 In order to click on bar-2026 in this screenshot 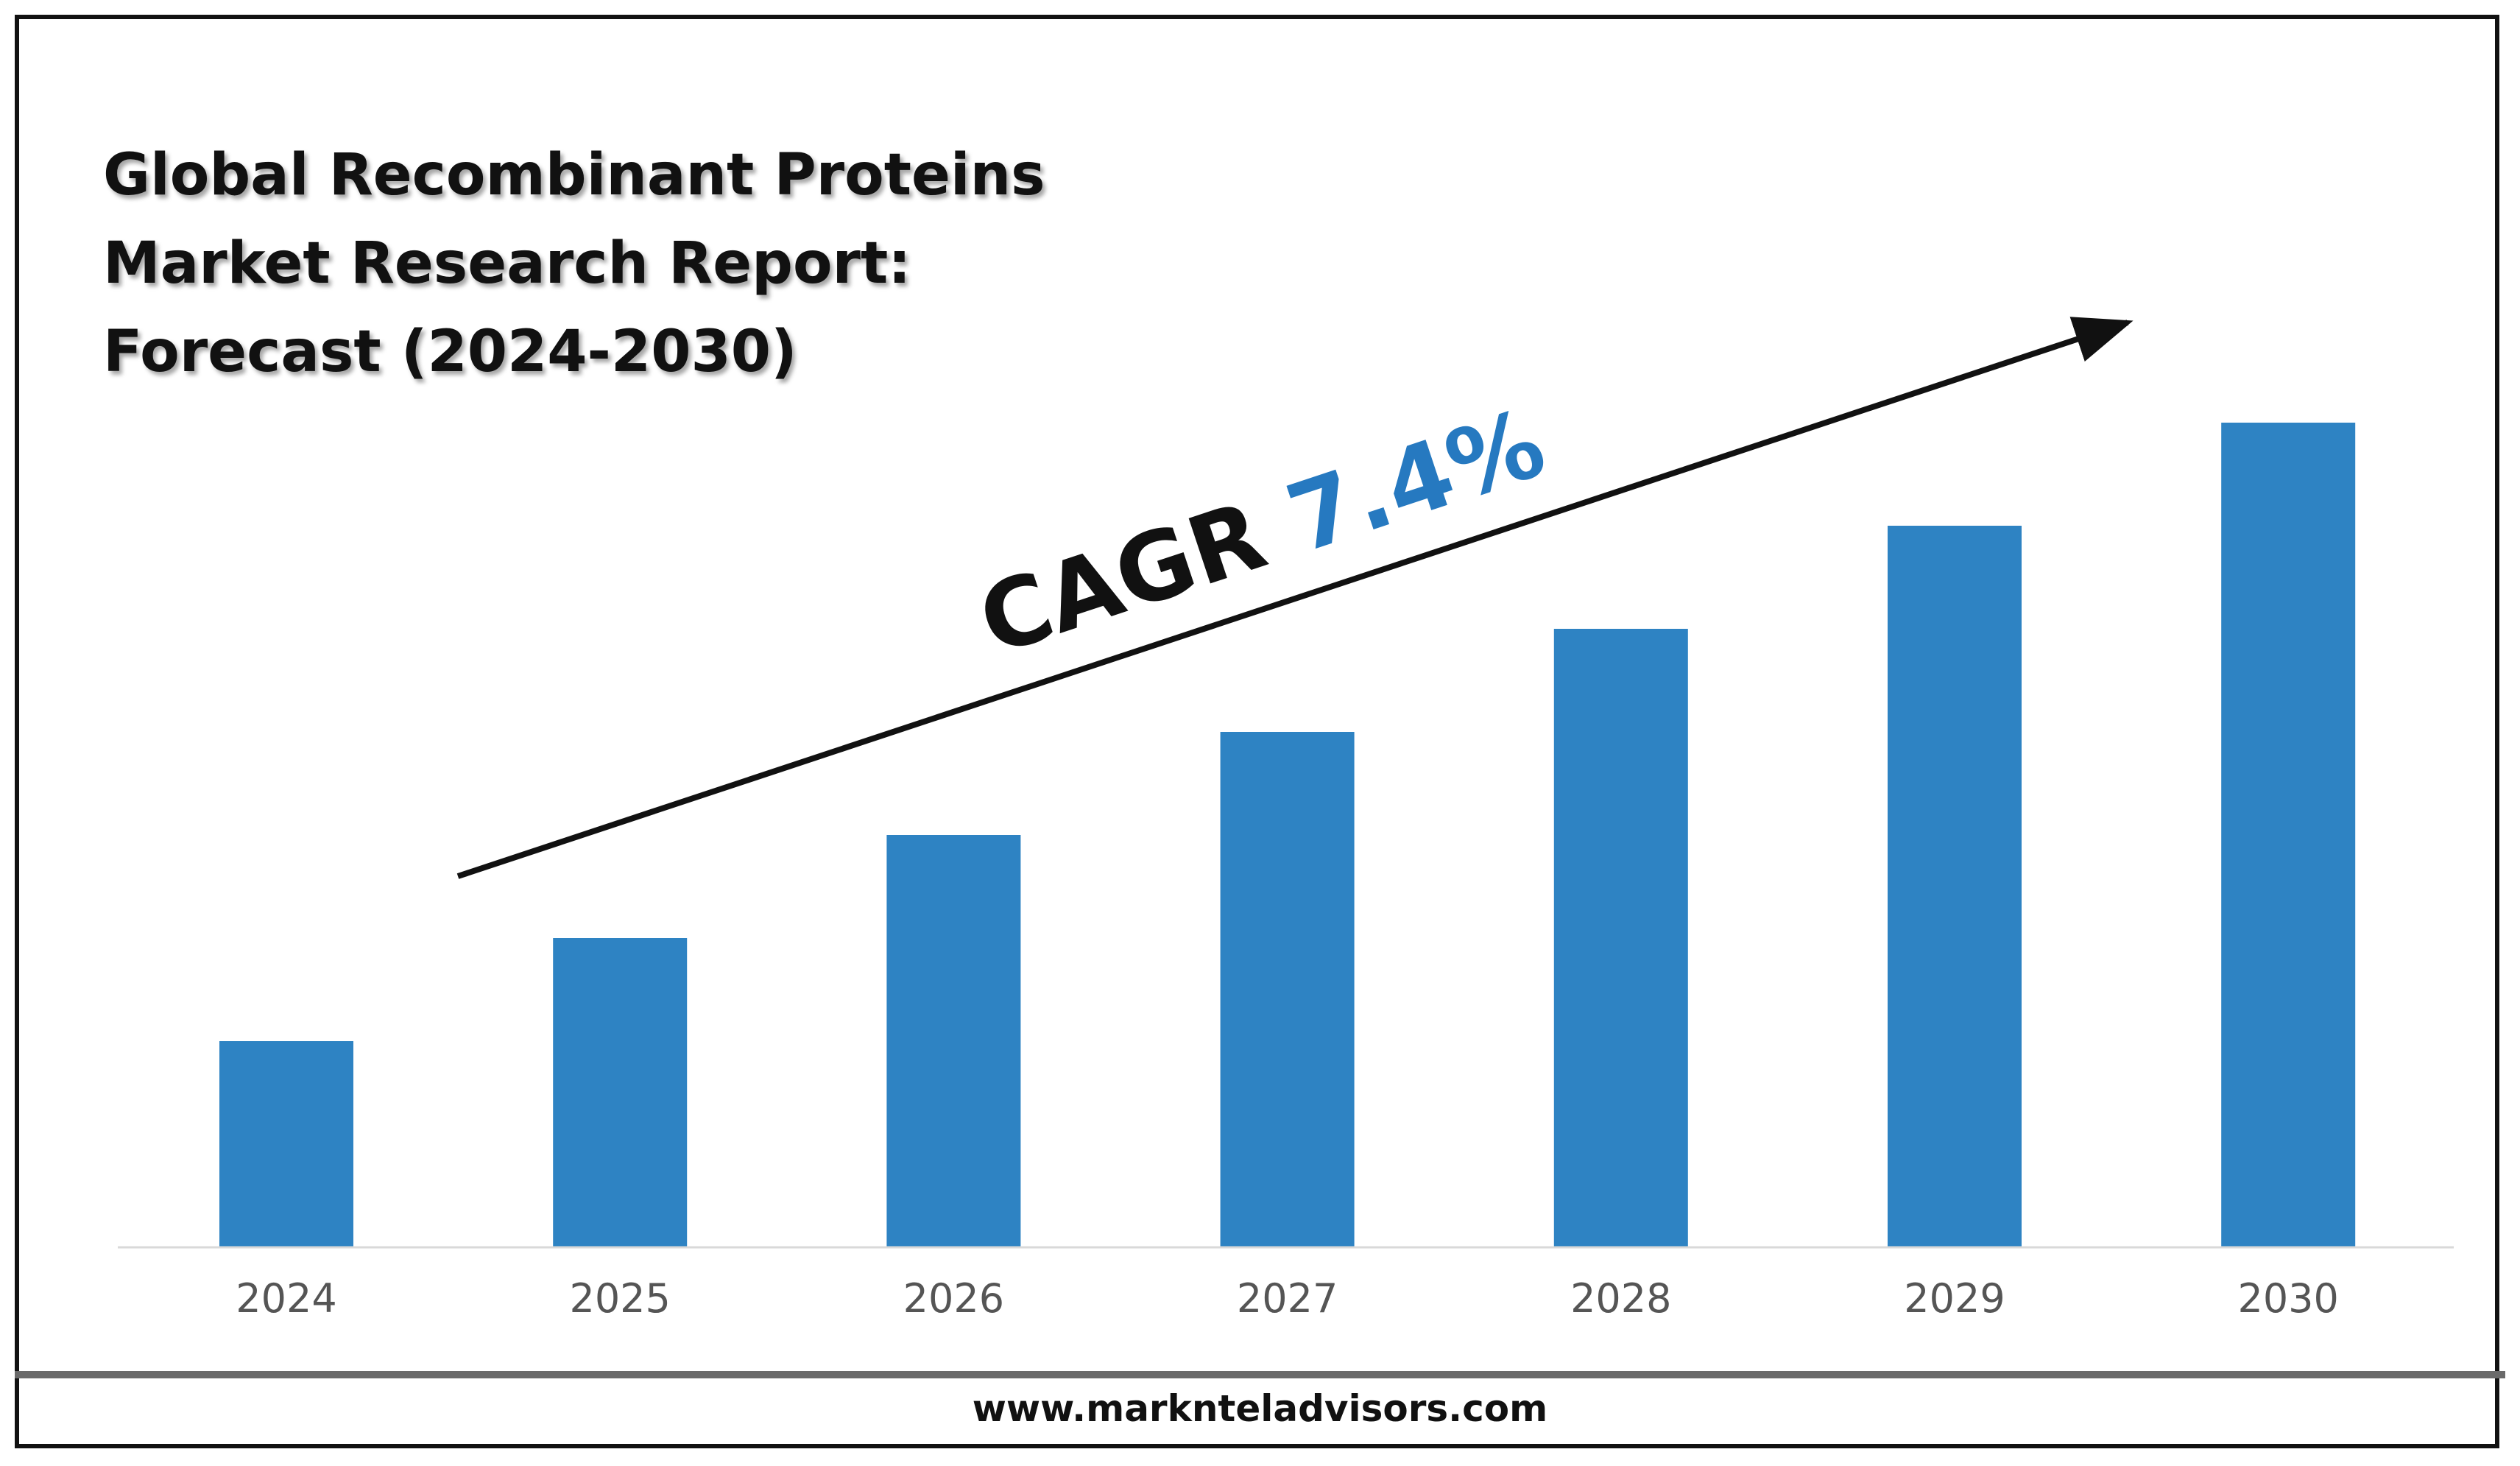, I will do `click(953, 1041)`.